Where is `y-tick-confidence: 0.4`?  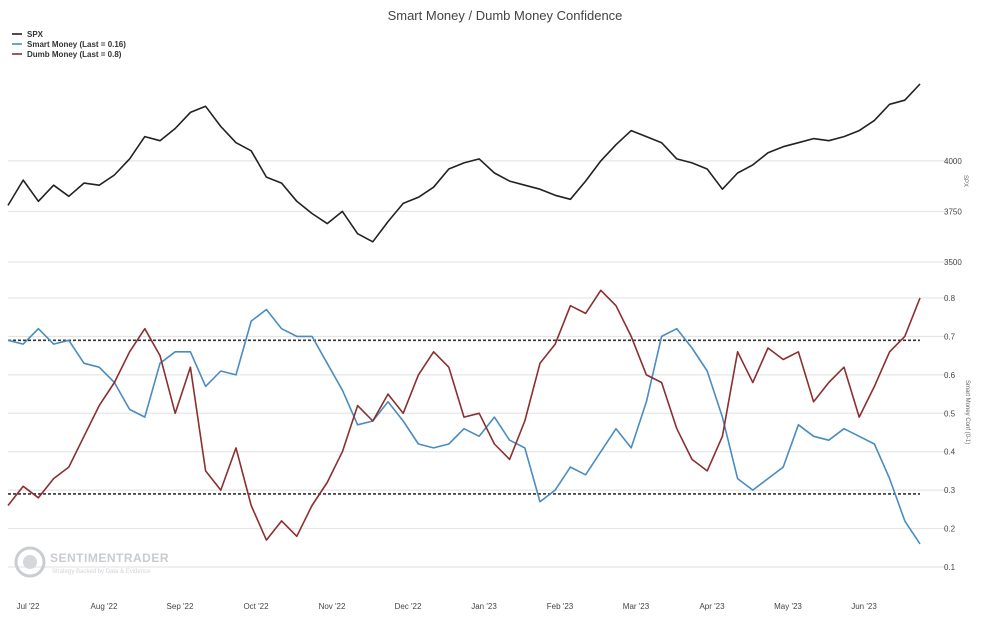 y-tick-confidence: 0.4 is located at coordinates (950, 452).